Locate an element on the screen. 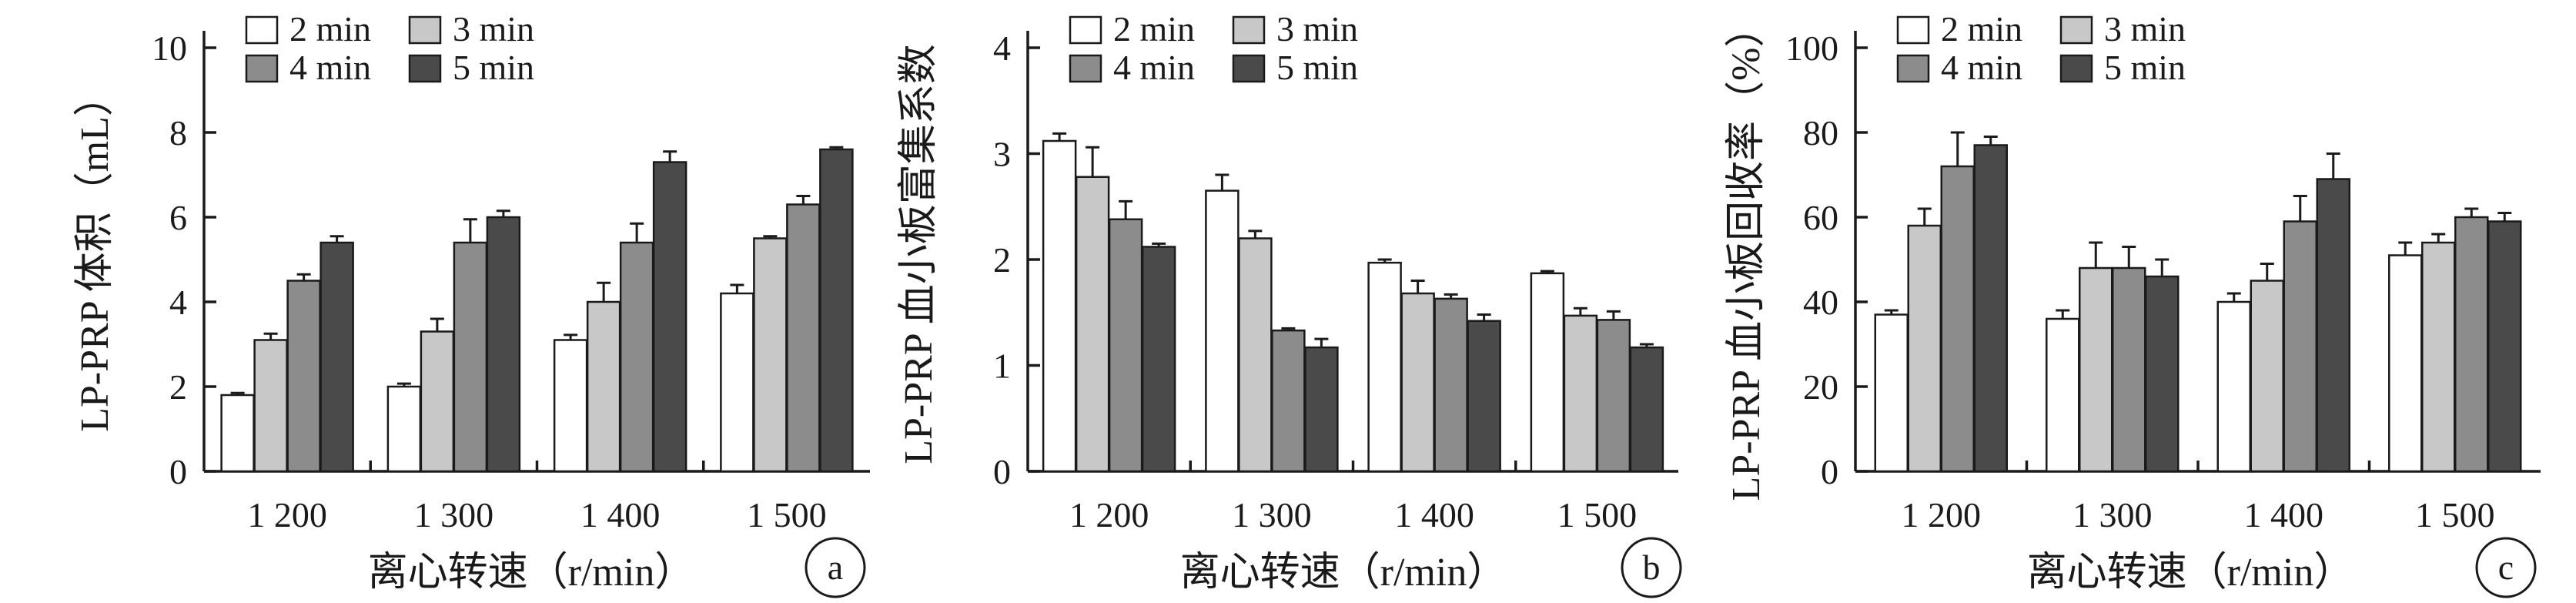 This screenshot has height=603, width=2576. y-tick-label: 8 is located at coordinates (178, 132).